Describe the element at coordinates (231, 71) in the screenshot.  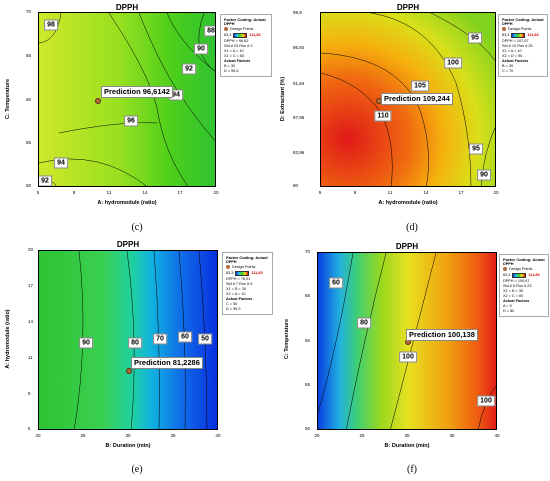
I see `actual-factor: D = 95,5` at that location.